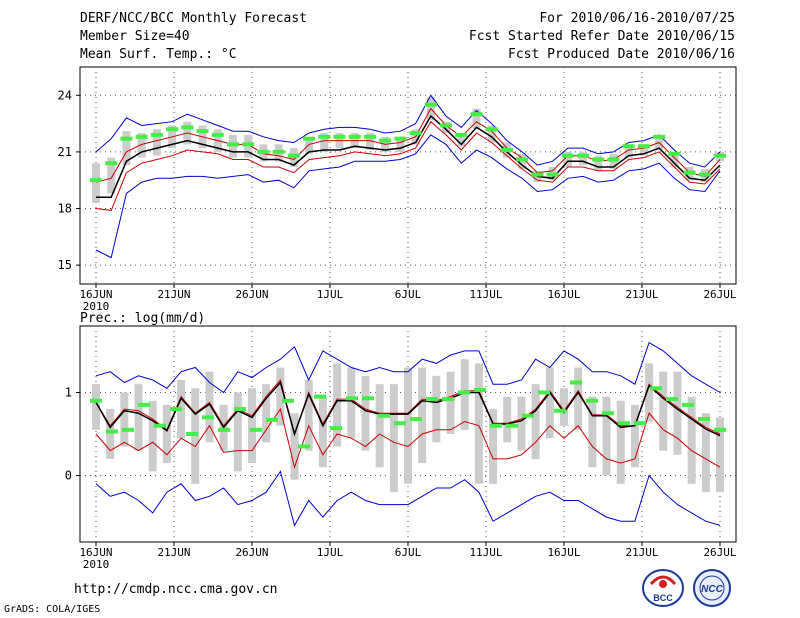 Image resolution: width=800 pixels, height=618 pixels. What do you see at coordinates (663, 598) in the screenshot?
I see `bcc-logo-text: BCC` at bounding box center [663, 598].